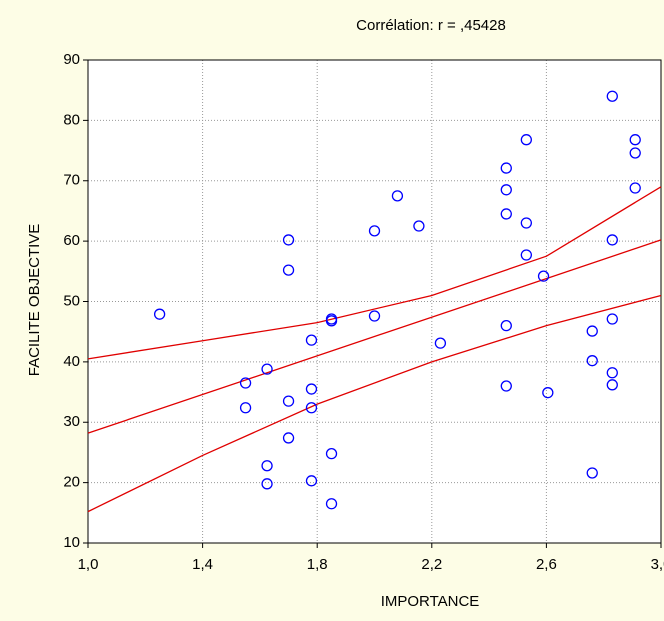 Image resolution: width=664 pixels, height=621 pixels. I want to click on y-tick-label: 70, so click(71, 180).